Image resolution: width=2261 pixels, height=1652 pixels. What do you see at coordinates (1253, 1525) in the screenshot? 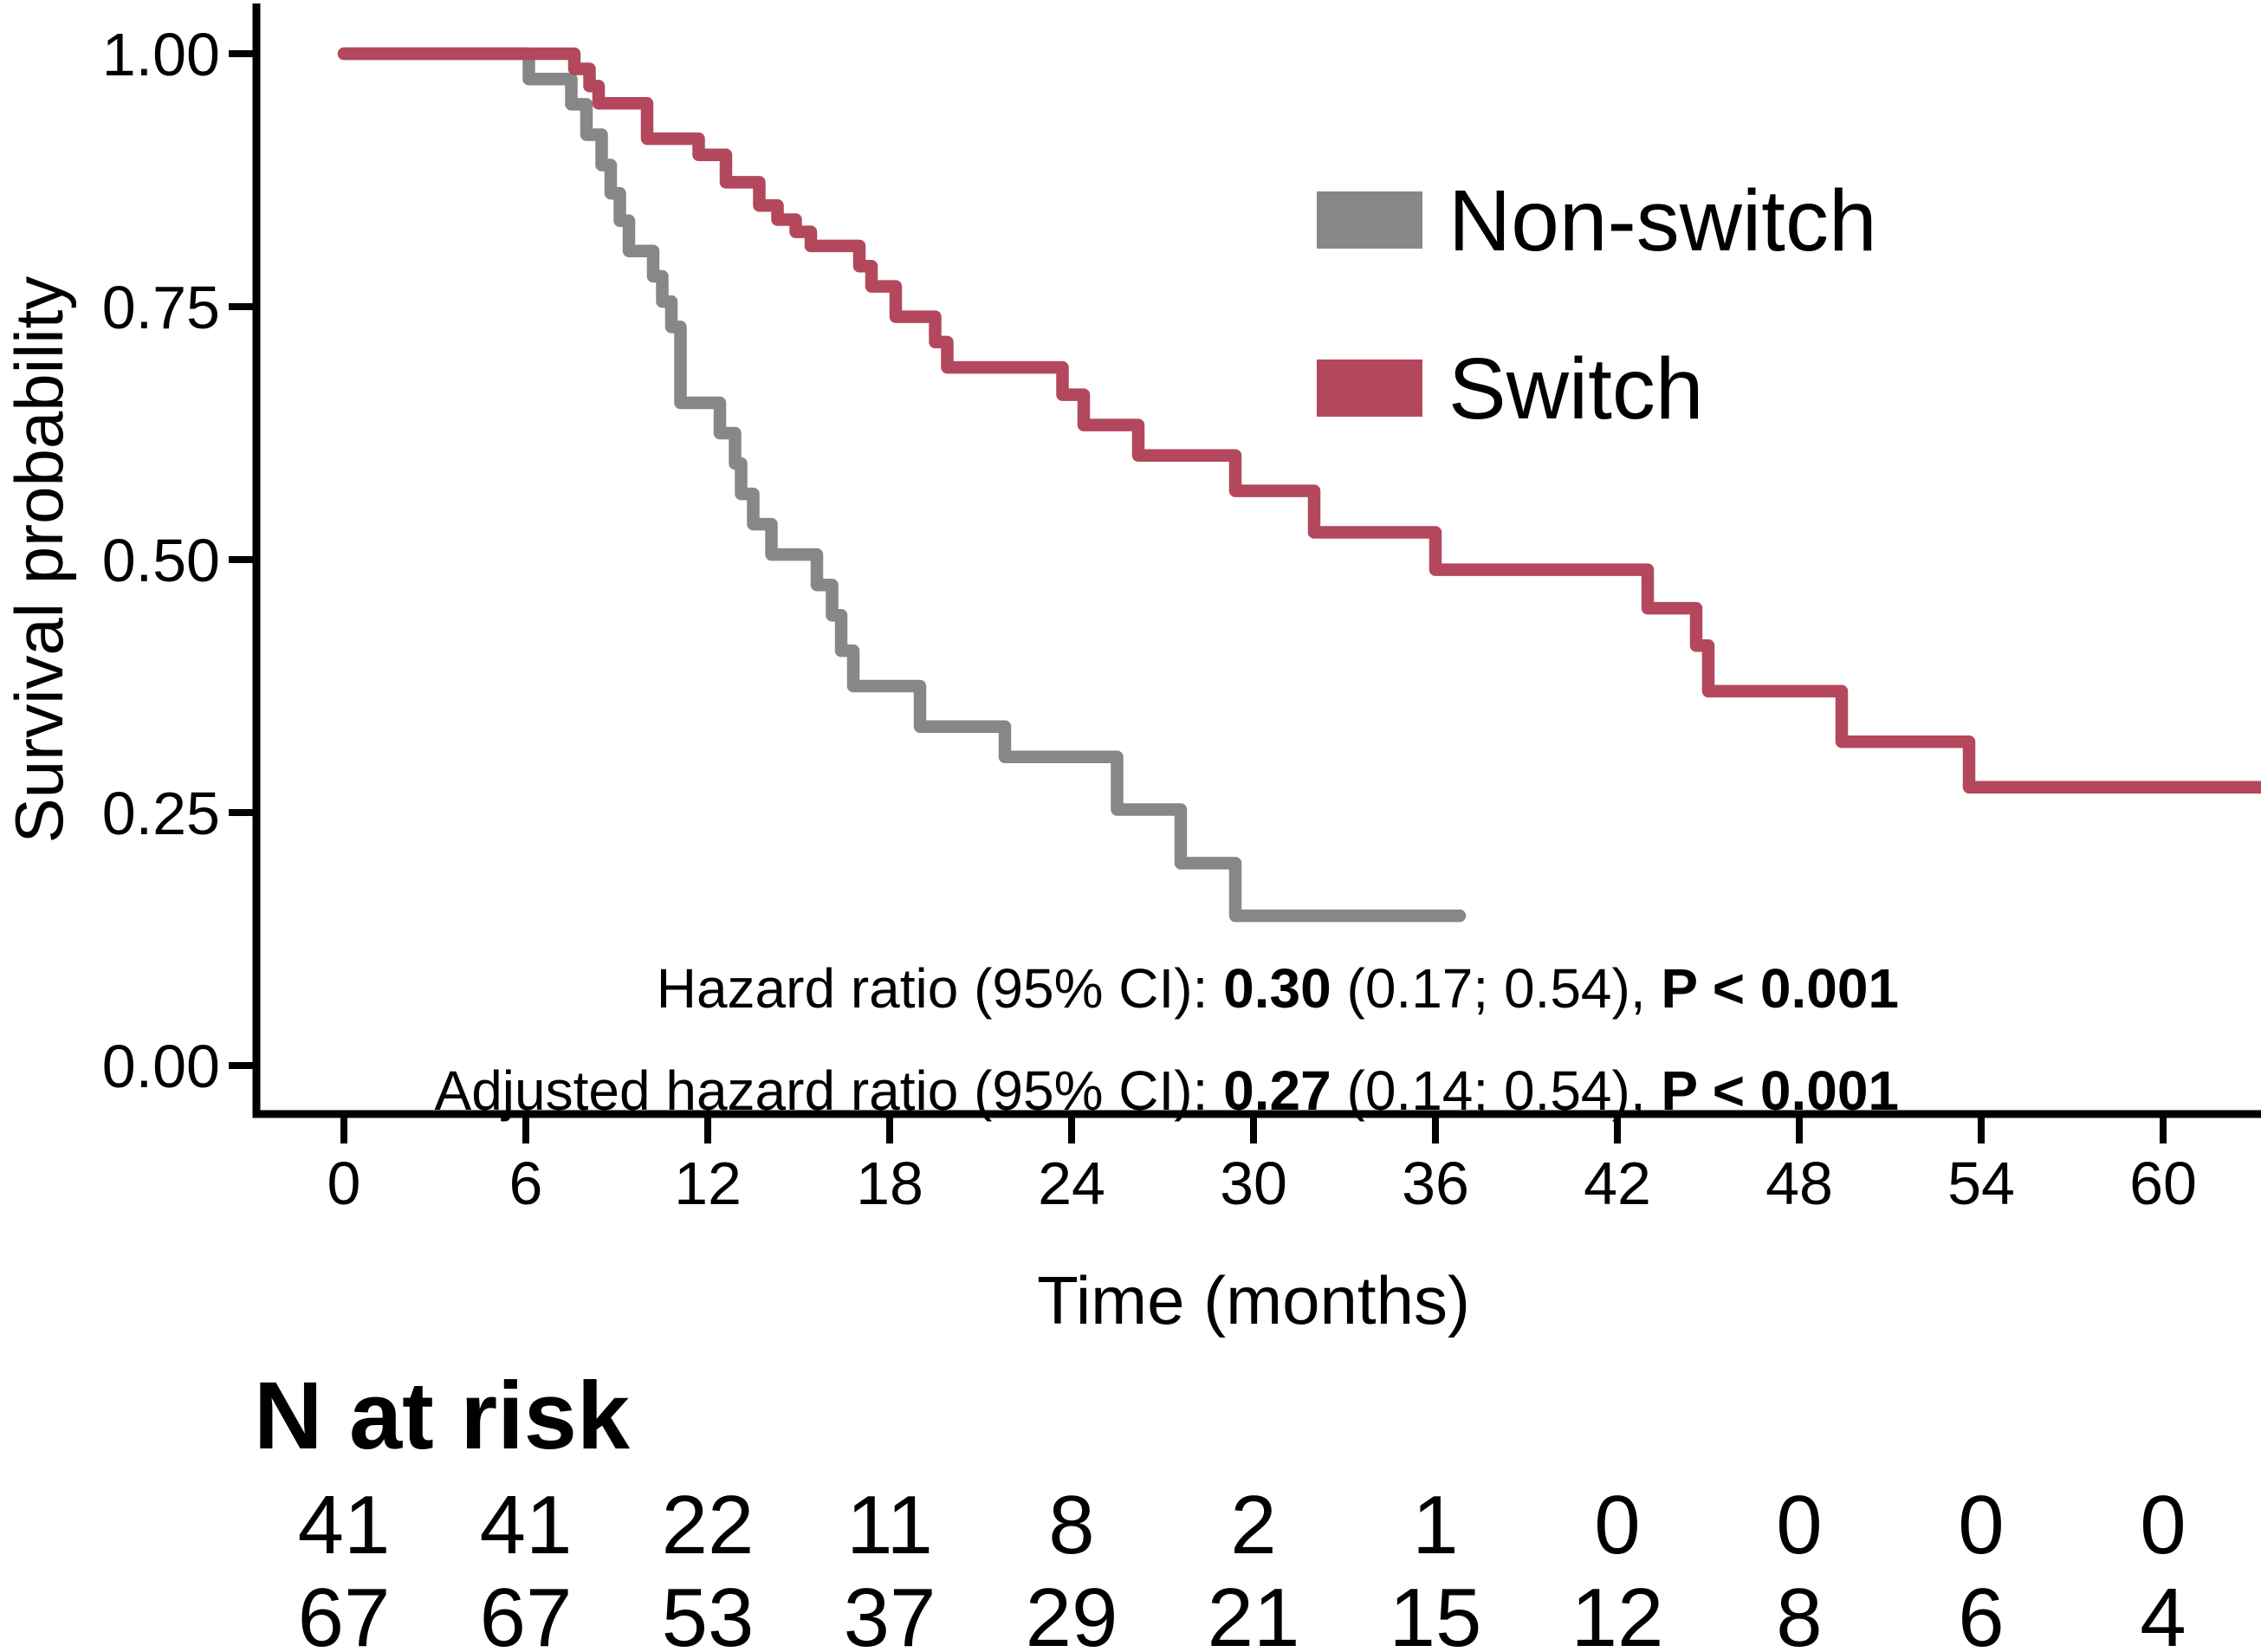
I see `risk-count: 2` at bounding box center [1253, 1525].